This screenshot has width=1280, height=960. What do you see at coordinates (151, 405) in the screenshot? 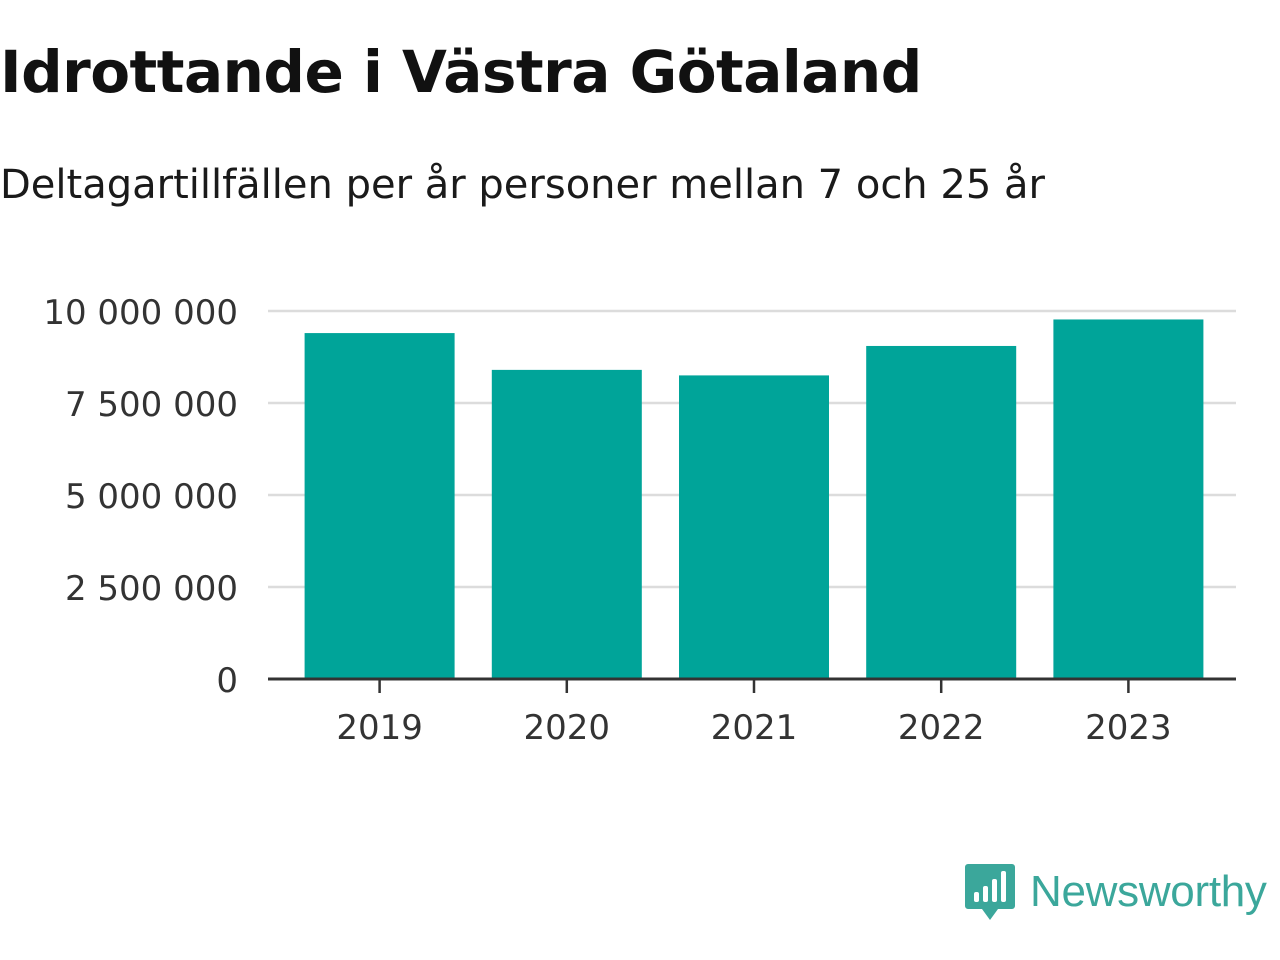
I see `y-tick-label: 7 500 000` at bounding box center [151, 405].